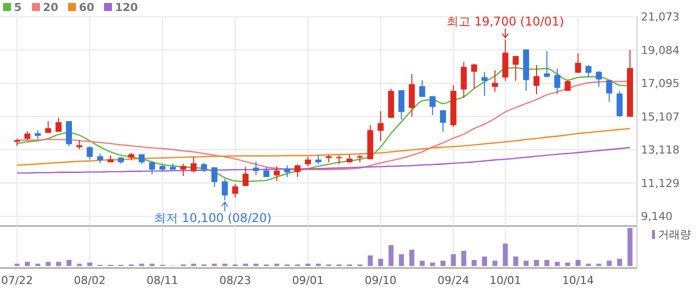  What do you see at coordinates (323, 147) in the screenshot?
I see `line-series` at bounding box center [323, 147].